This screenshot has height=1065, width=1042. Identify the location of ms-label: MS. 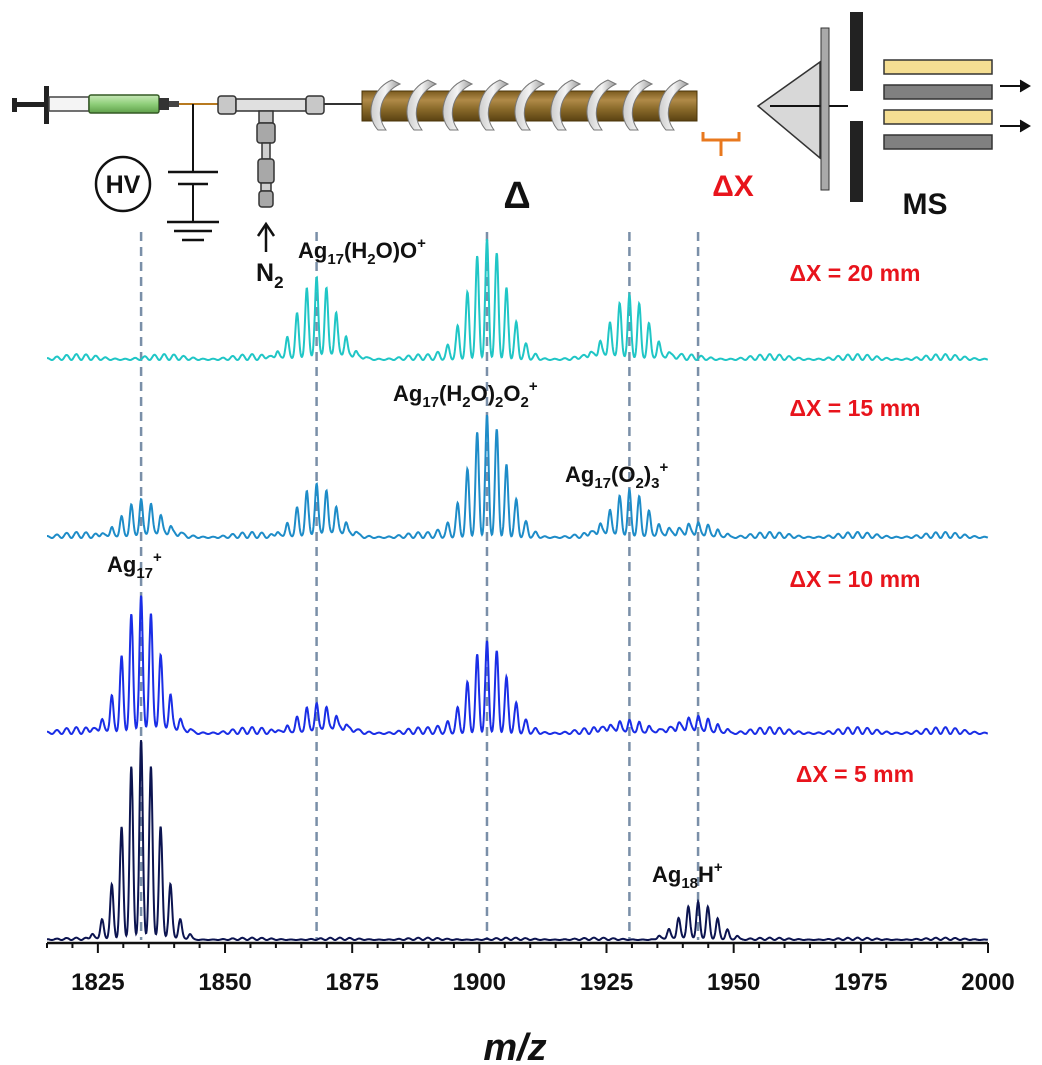
(925, 204).